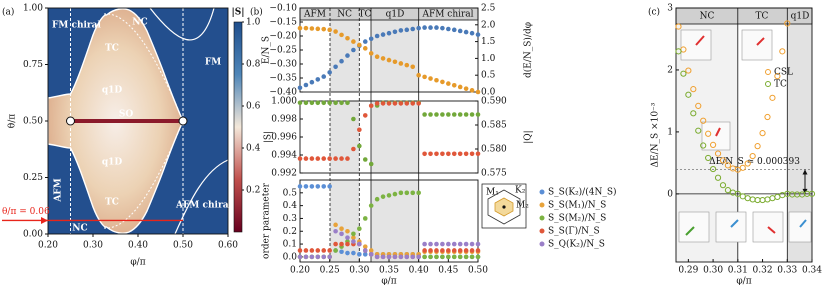 The image size is (822, 285). I want to click on x-axis-label: φ/π, so click(743, 281).